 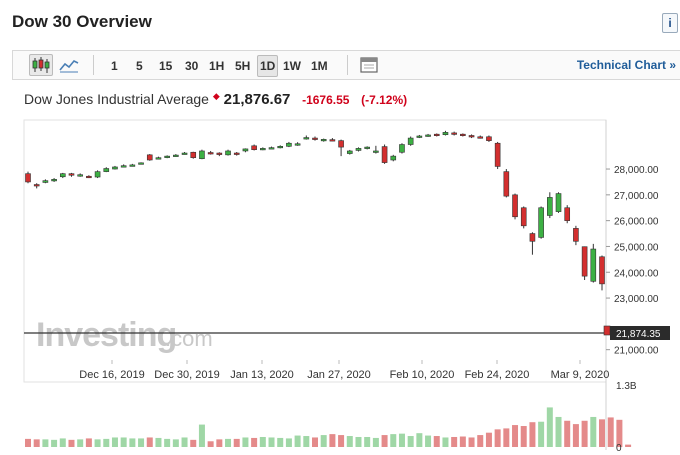 I want to click on calendar-icon, so click(x=369, y=65).